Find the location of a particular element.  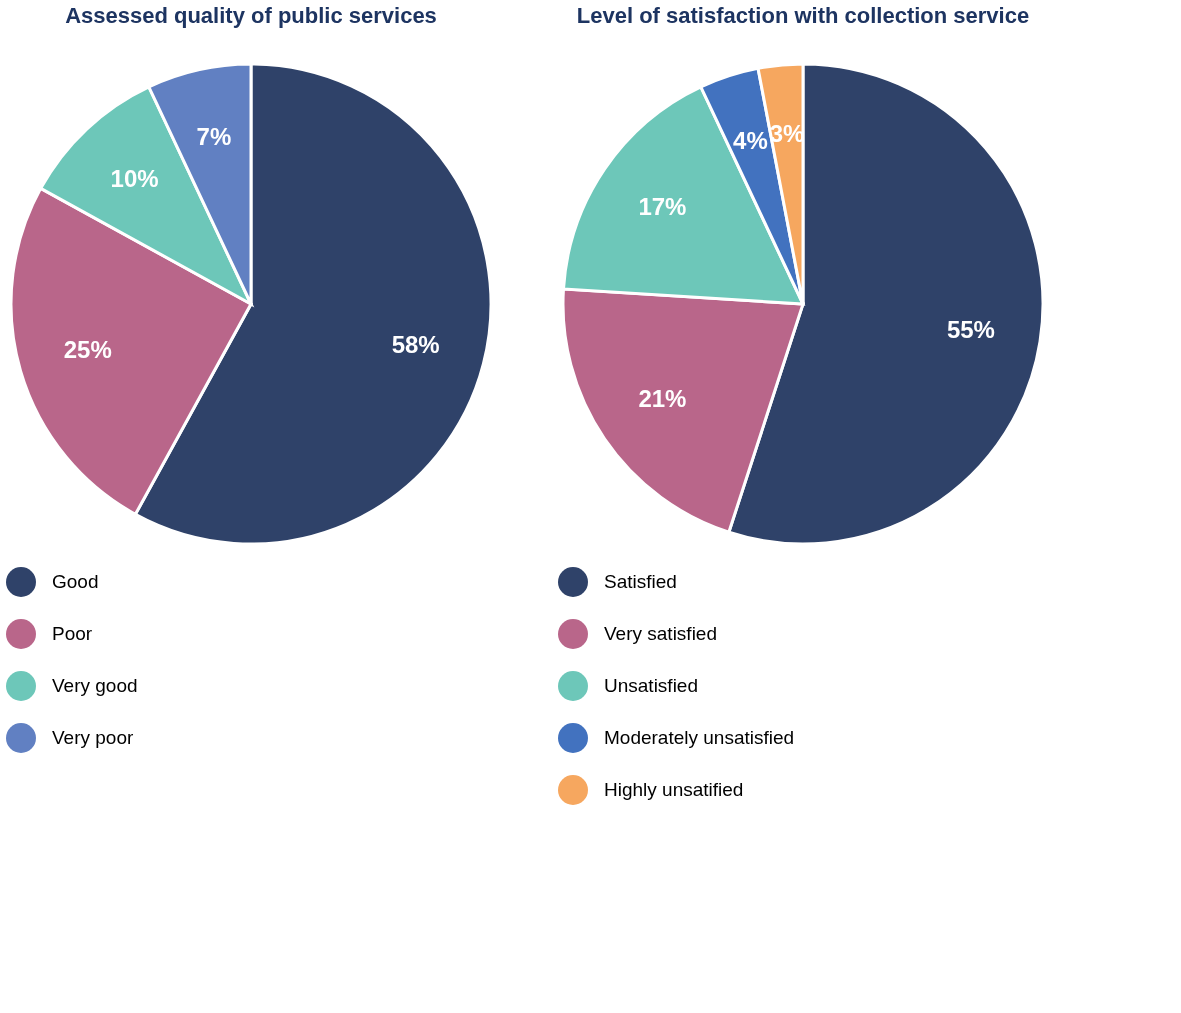

data-label: 10% is located at coordinates (134, 179).